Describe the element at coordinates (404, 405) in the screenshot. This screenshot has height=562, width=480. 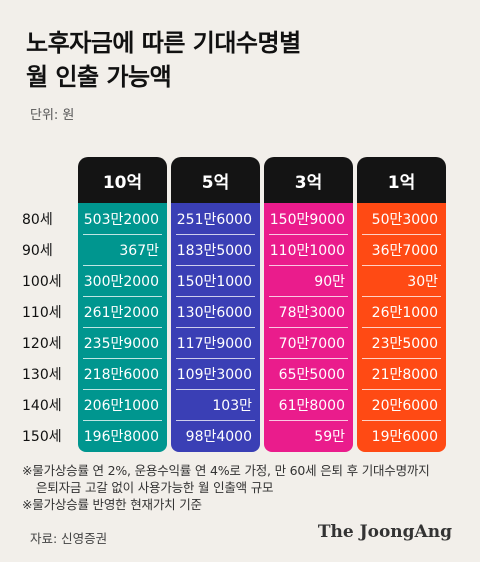
I see `table-cell: 20만6000` at that location.